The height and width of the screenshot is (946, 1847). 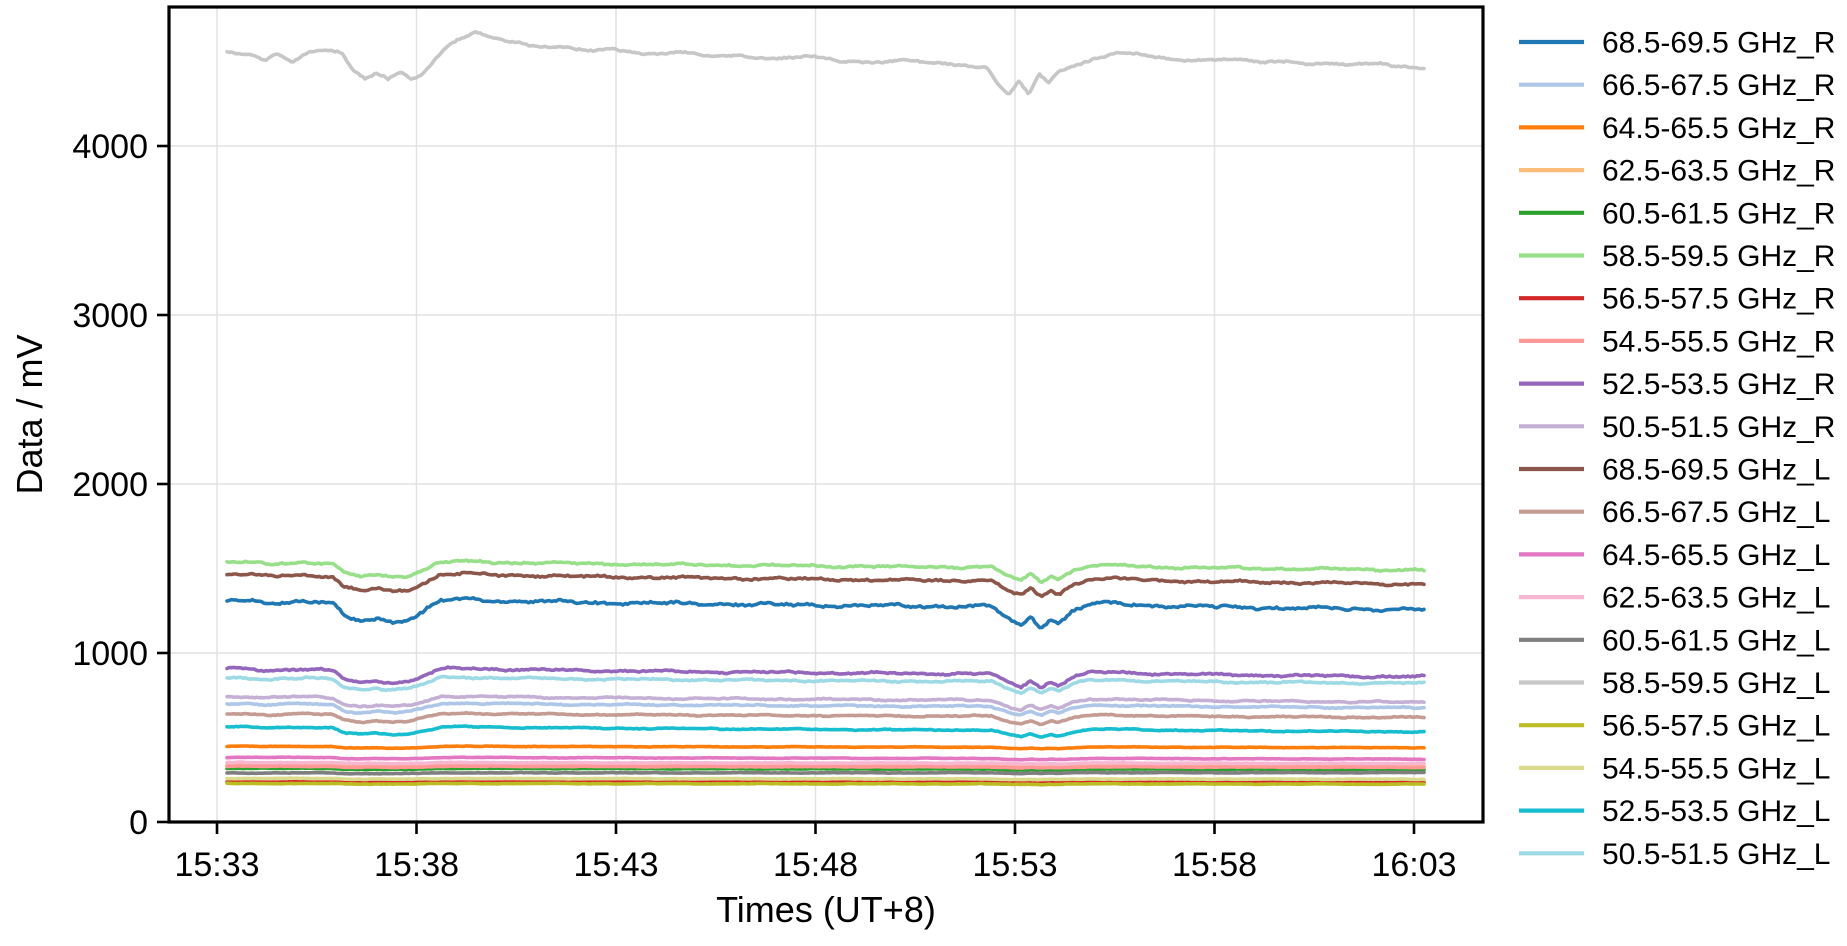 I want to click on series-line-52-5-53-5-ghz-r, so click(x=825, y=677).